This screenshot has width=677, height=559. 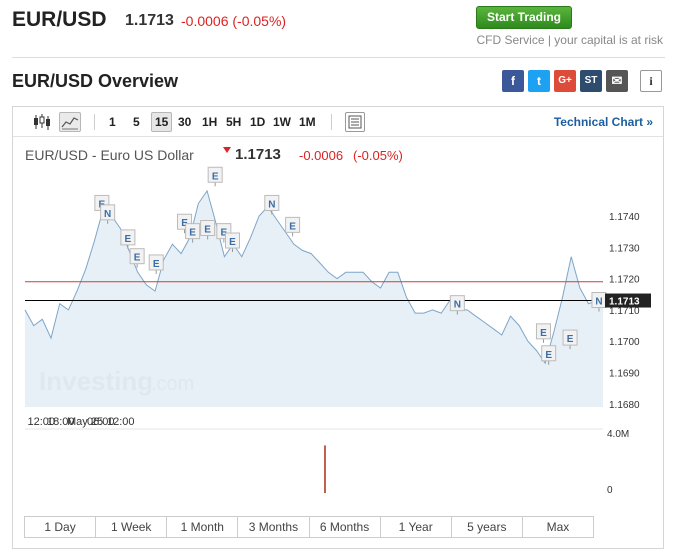 I want to click on timeframe-15: 15, so click(x=162, y=122).